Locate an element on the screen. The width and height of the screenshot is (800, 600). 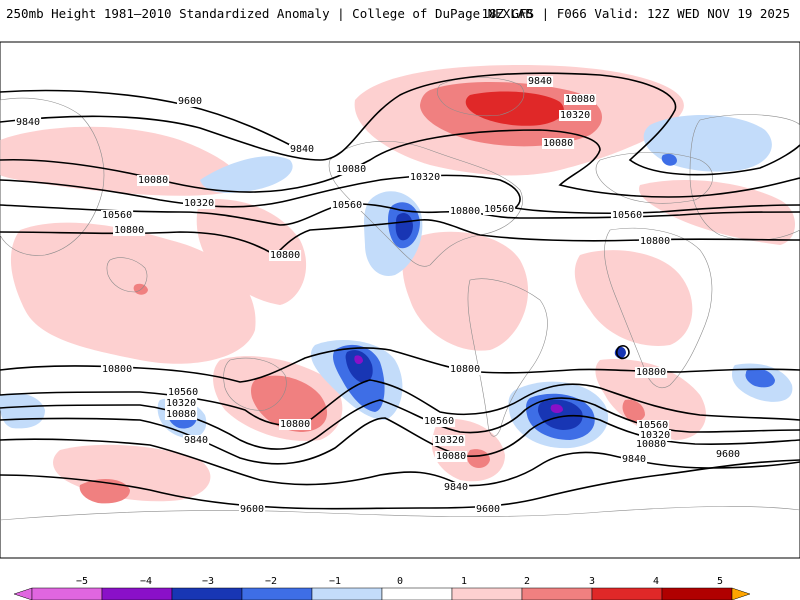
colorbar-max-triangle is located at coordinates (741, 593).